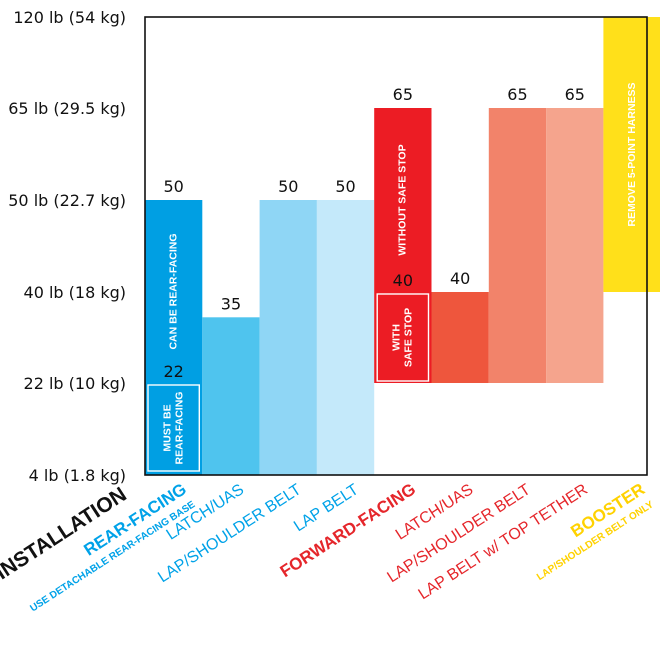 The width and height of the screenshot is (660, 657). Describe the element at coordinates (173, 371) in the screenshot. I see `inner-value-label: 22` at that location.